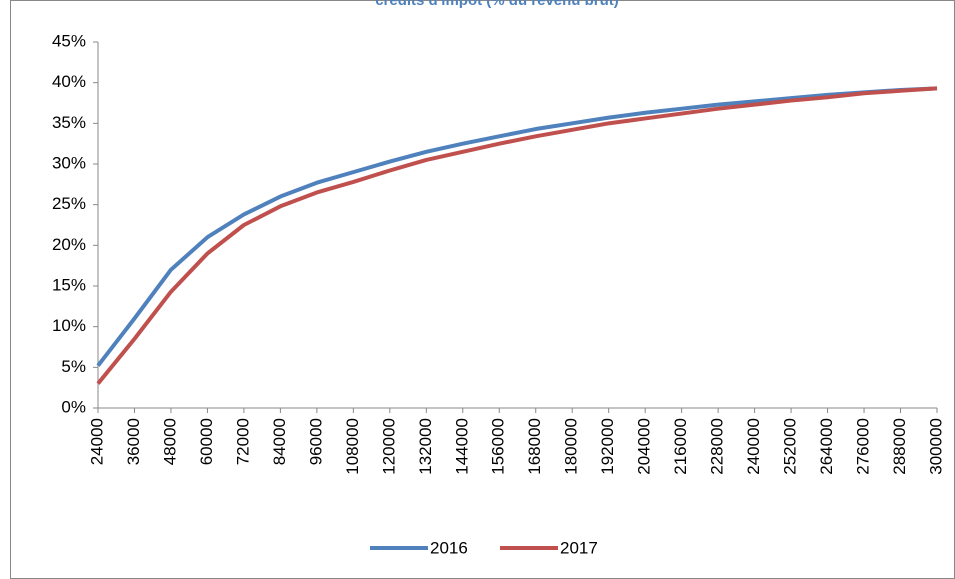 This screenshot has height=579, width=955. Describe the element at coordinates (571, 446) in the screenshot. I see `x-tick-label: 180000` at that location.